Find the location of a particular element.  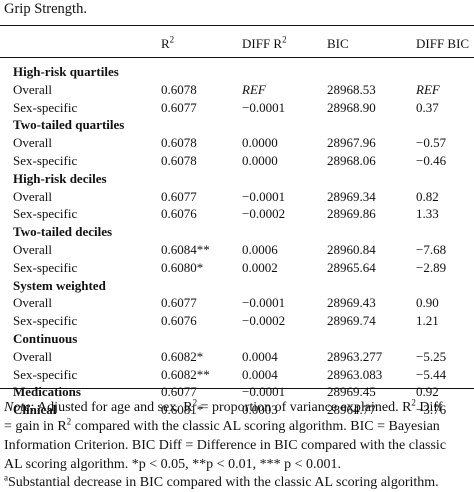

bic-cell: 28965.64 is located at coordinates (351, 267).